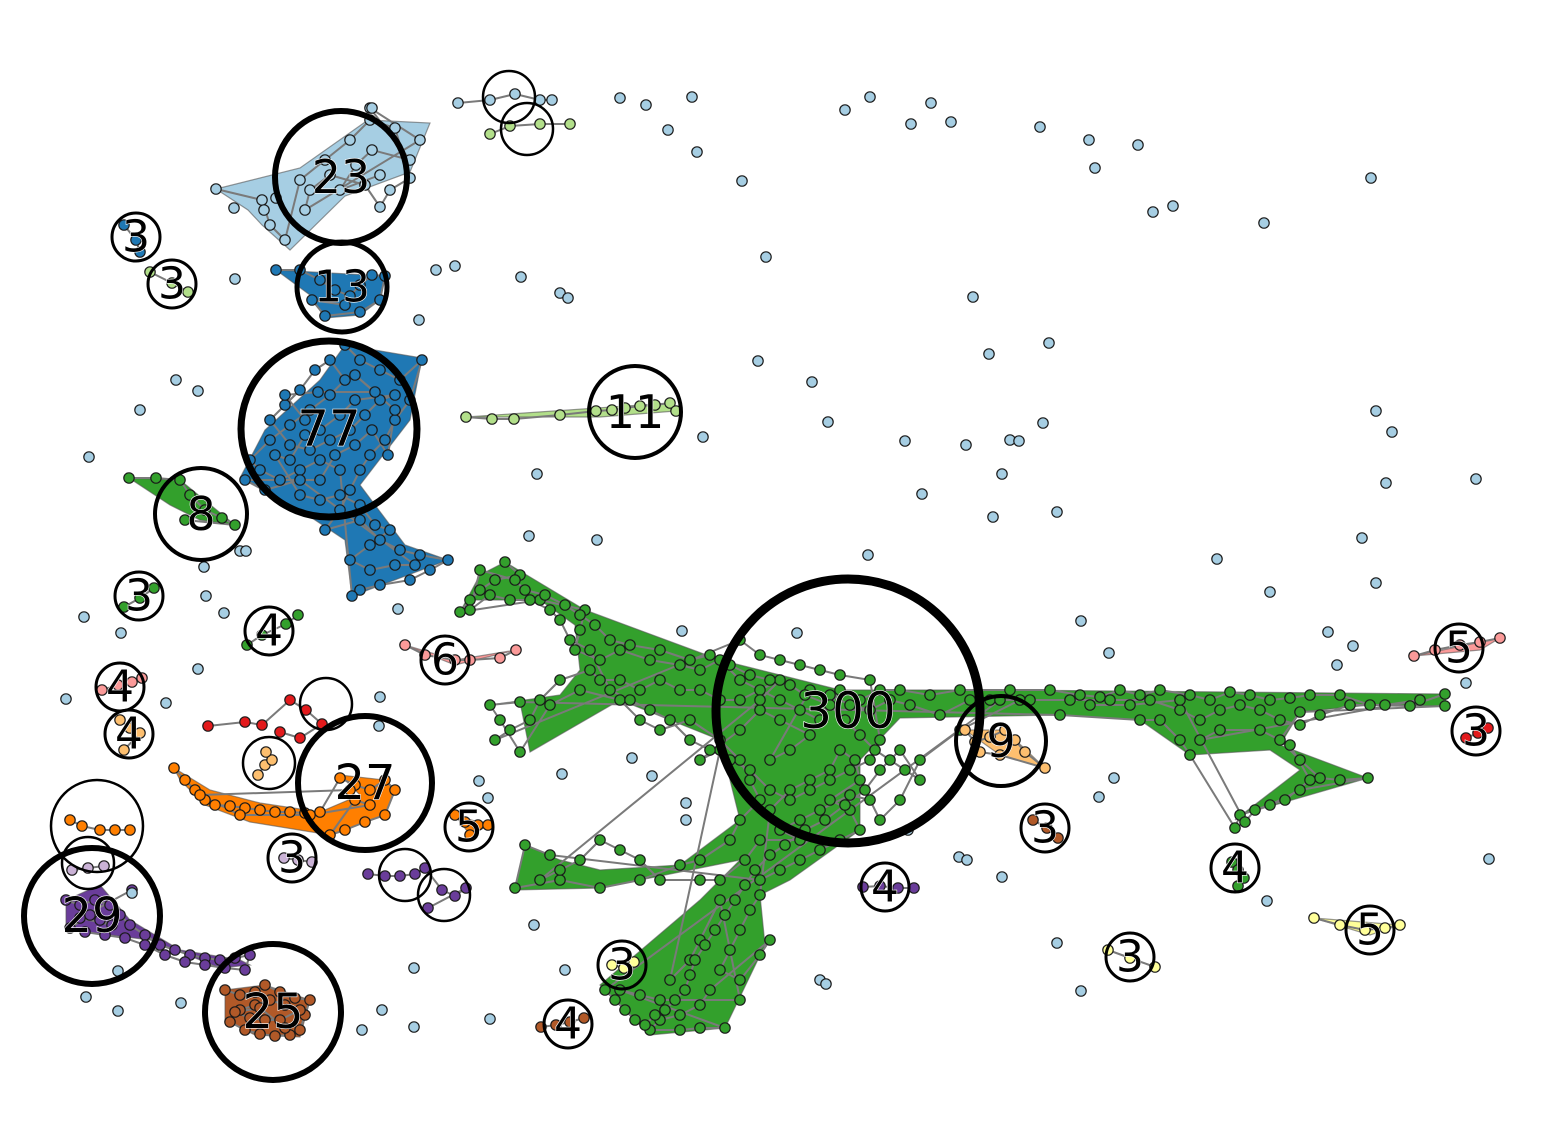 The width and height of the screenshot is (1541, 1129). Describe the element at coordinates (129, 734) in the screenshot. I see `cluster-size-label: 4` at that location.